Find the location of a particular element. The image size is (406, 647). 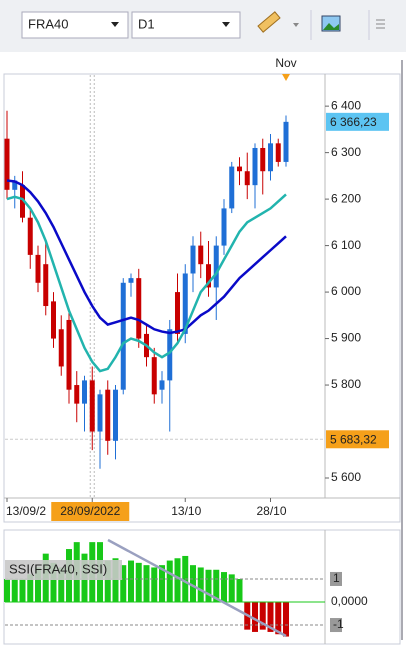

x-tick-label: 28/10 is located at coordinates (272, 511).